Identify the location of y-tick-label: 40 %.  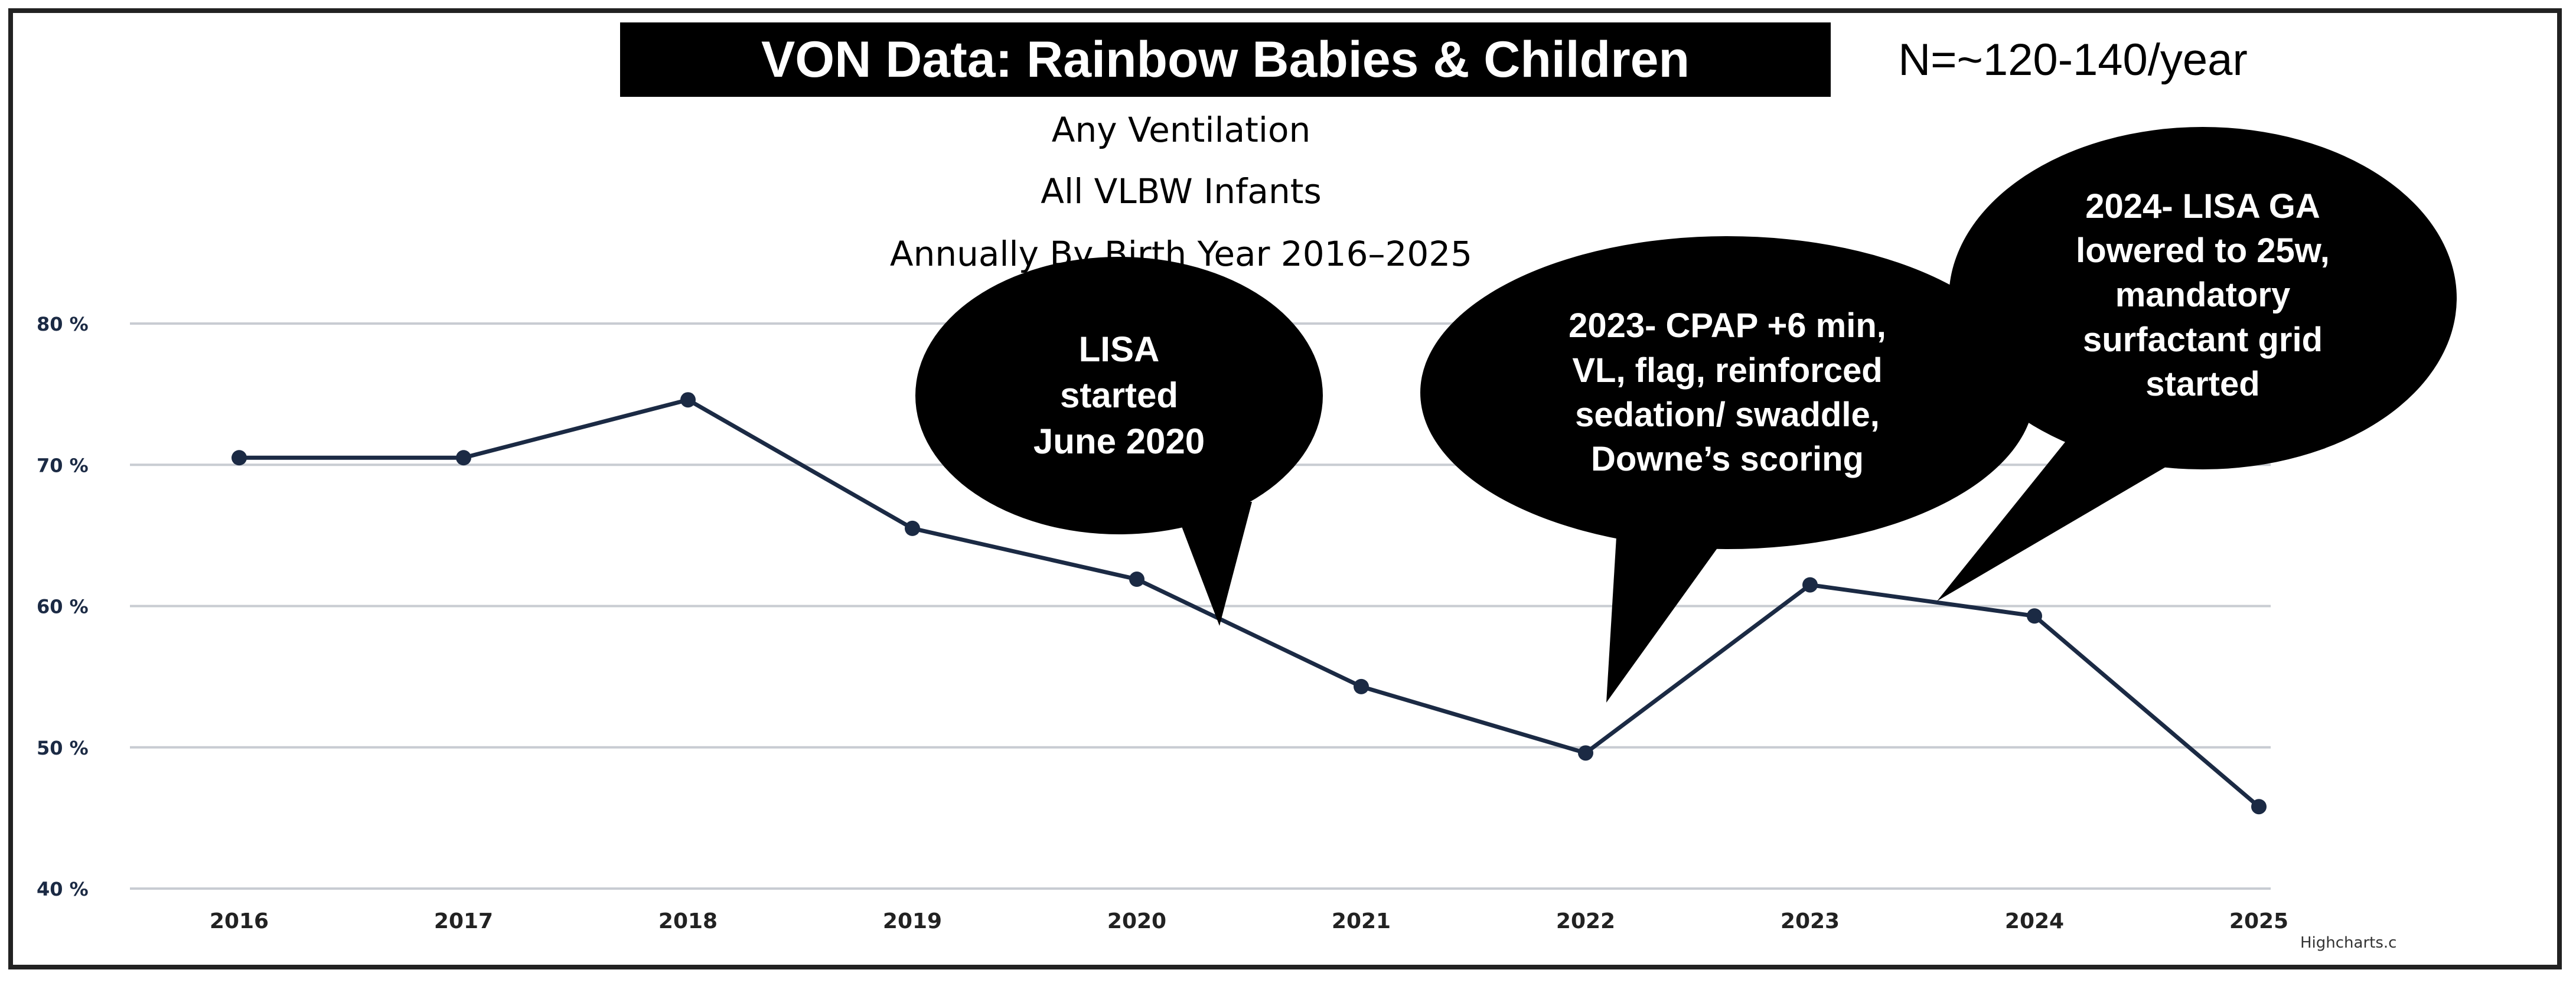
(63, 889).